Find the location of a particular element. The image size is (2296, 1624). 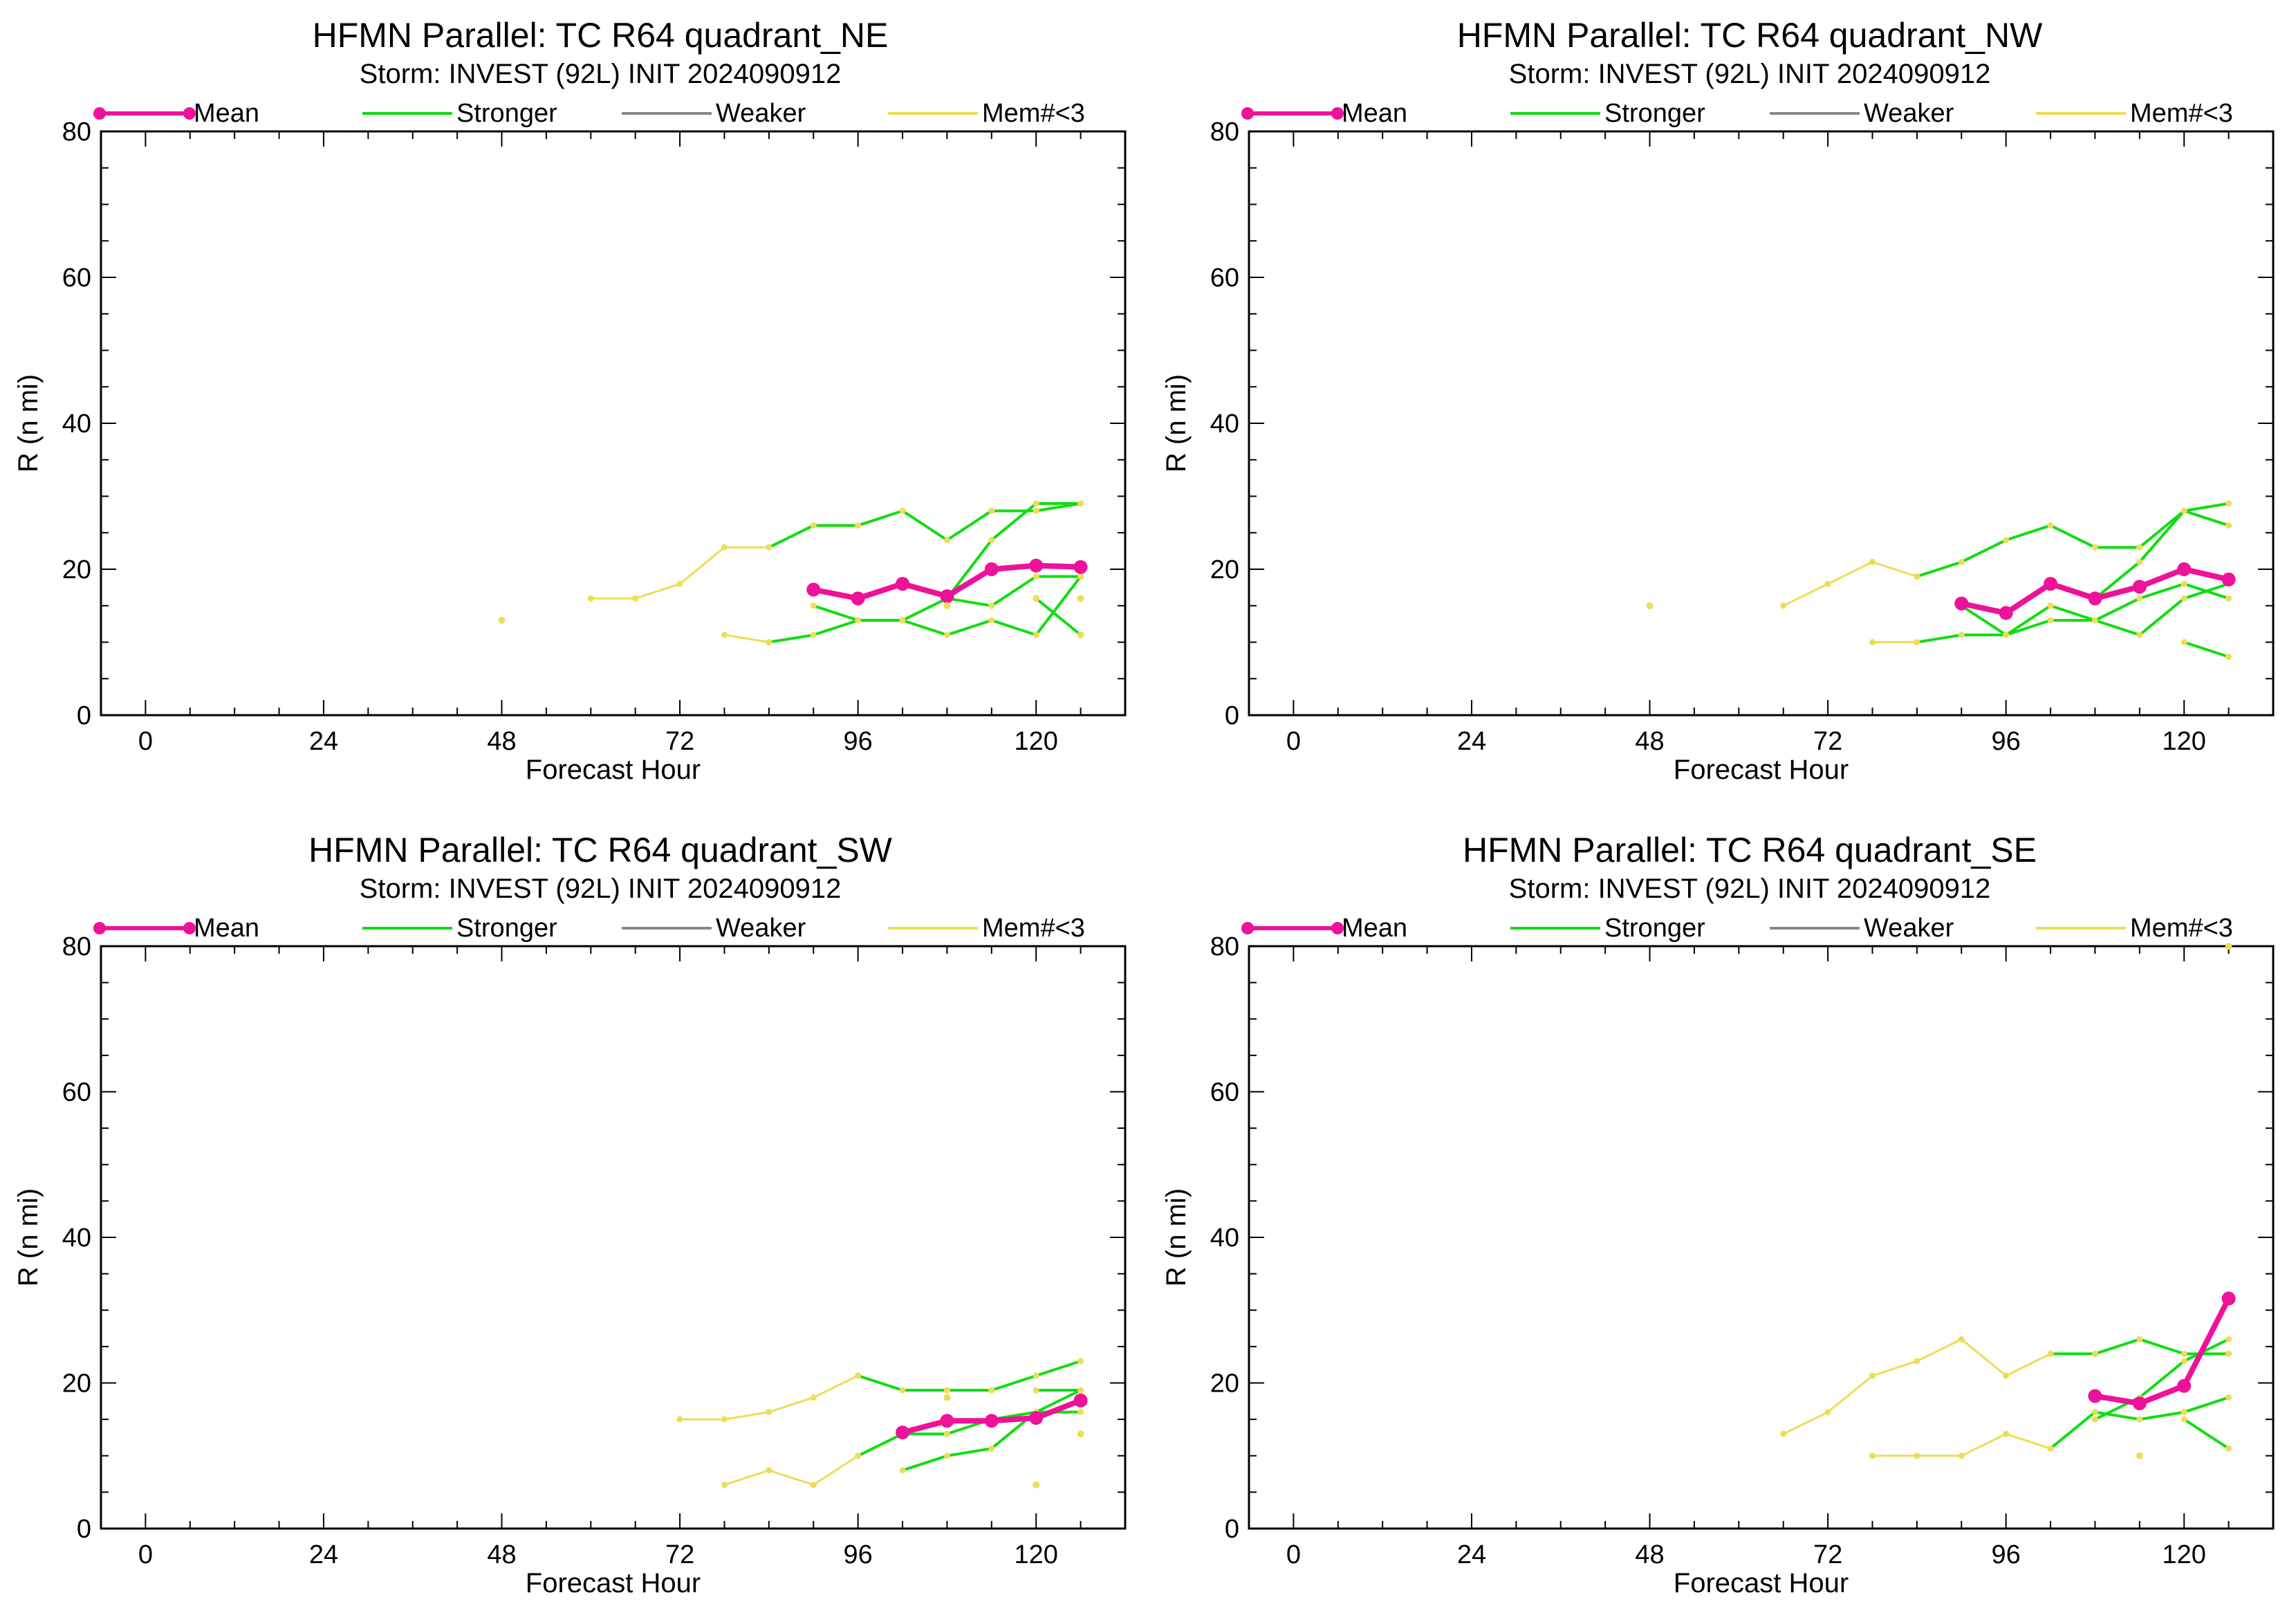

y-tick-label: 0 is located at coordinates (1232, 715).